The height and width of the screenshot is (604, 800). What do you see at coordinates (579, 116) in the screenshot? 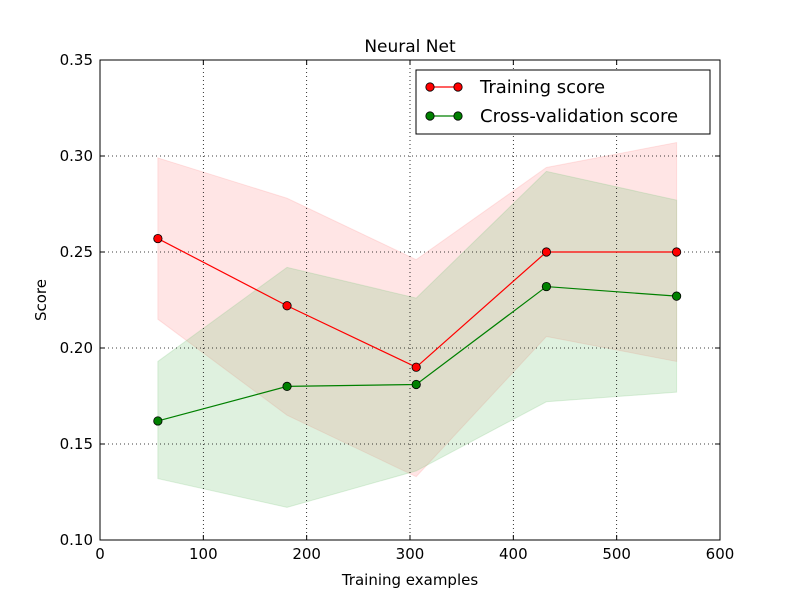
I see `legend-label-series-1: Cross-validation score` at bounding box center [579, 116].